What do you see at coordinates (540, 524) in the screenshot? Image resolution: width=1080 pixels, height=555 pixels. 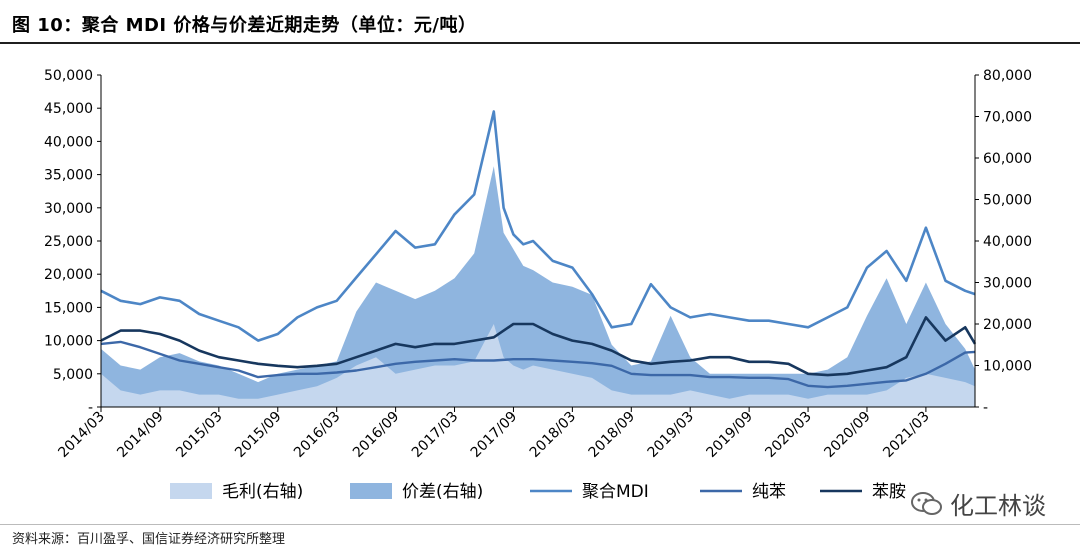 I see `footer-divider` at bounding box center [540, 524].